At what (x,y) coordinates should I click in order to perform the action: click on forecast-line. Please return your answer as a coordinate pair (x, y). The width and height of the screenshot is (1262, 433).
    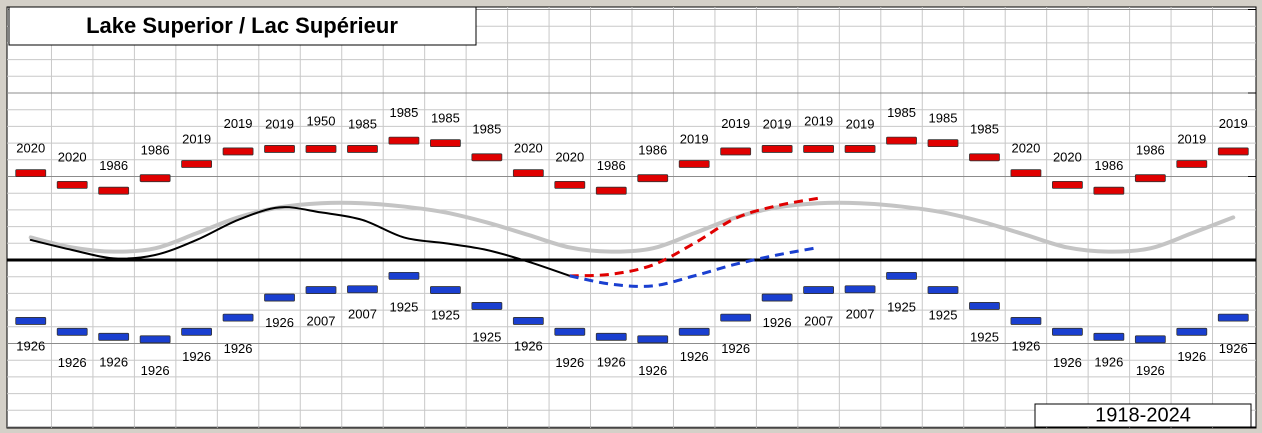
    Looking at the image, I should click on (694, 266).